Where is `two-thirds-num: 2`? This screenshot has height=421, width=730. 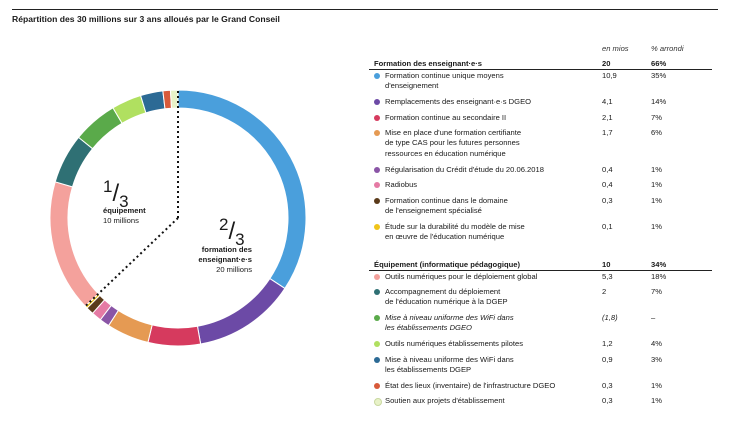
two-thirds-num: 2 is located at coordinates (224, 224).